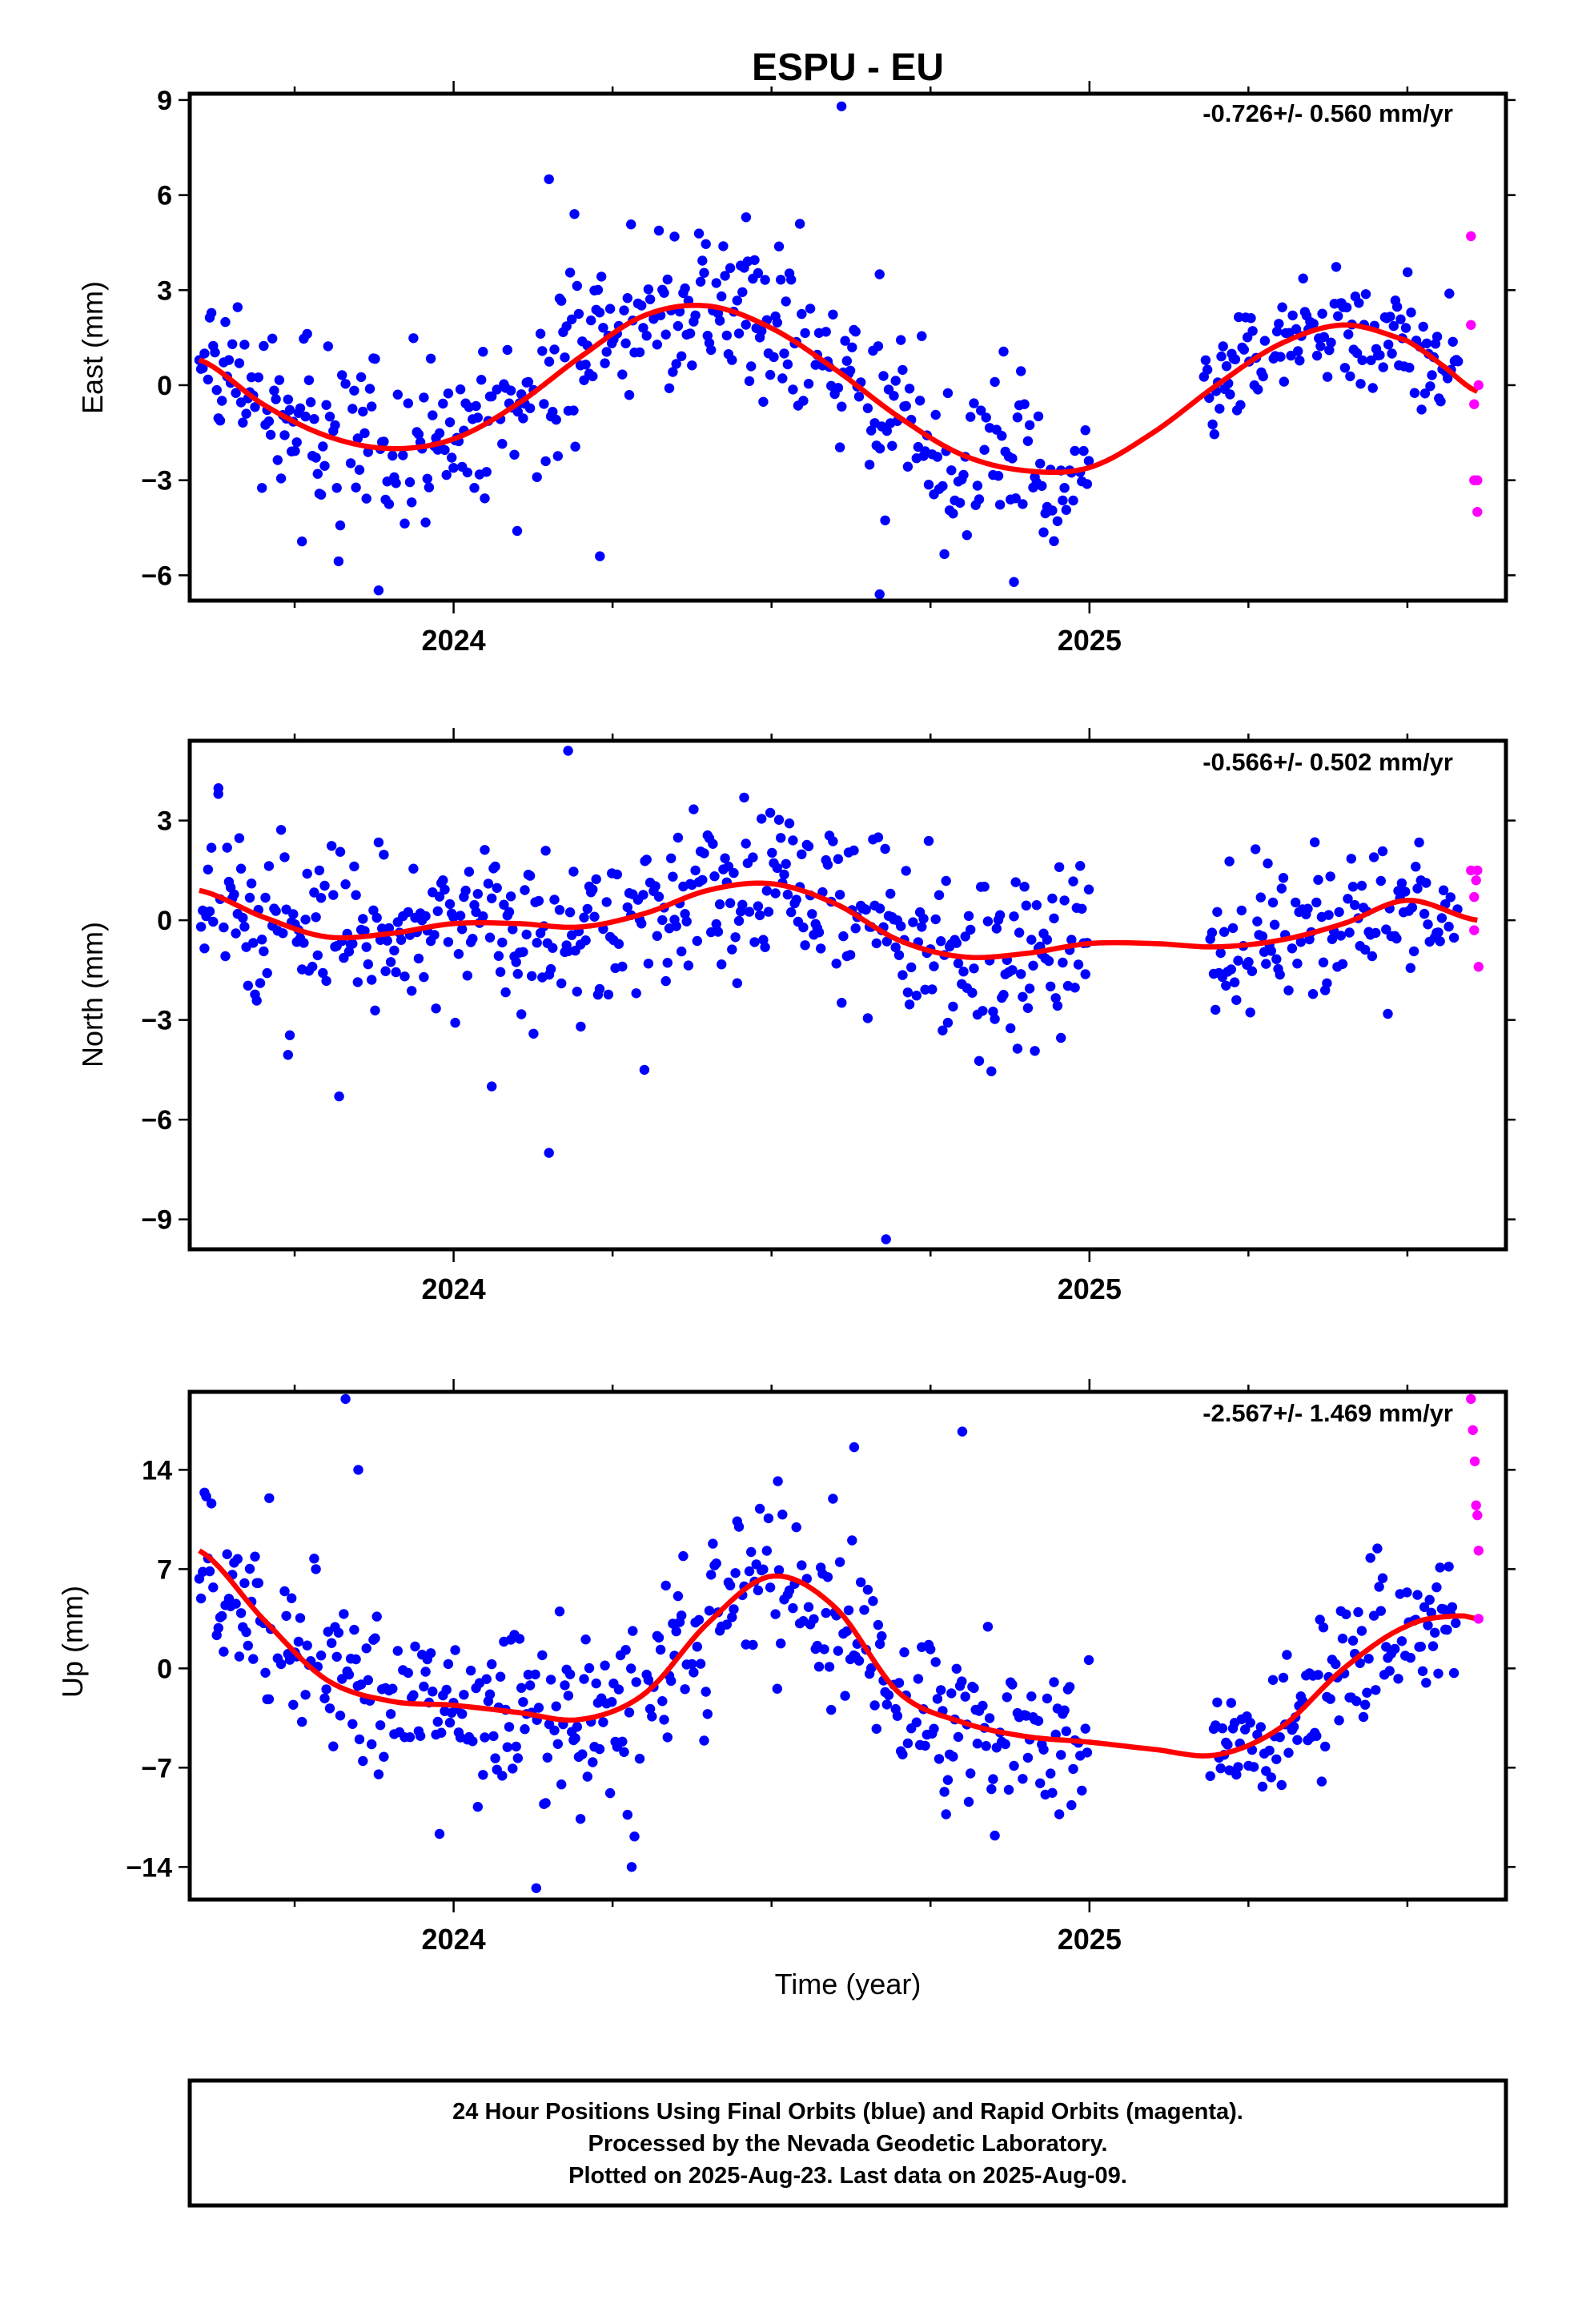  I want to click on up-y-axis-label: Up (mm), so click(72, 1642).